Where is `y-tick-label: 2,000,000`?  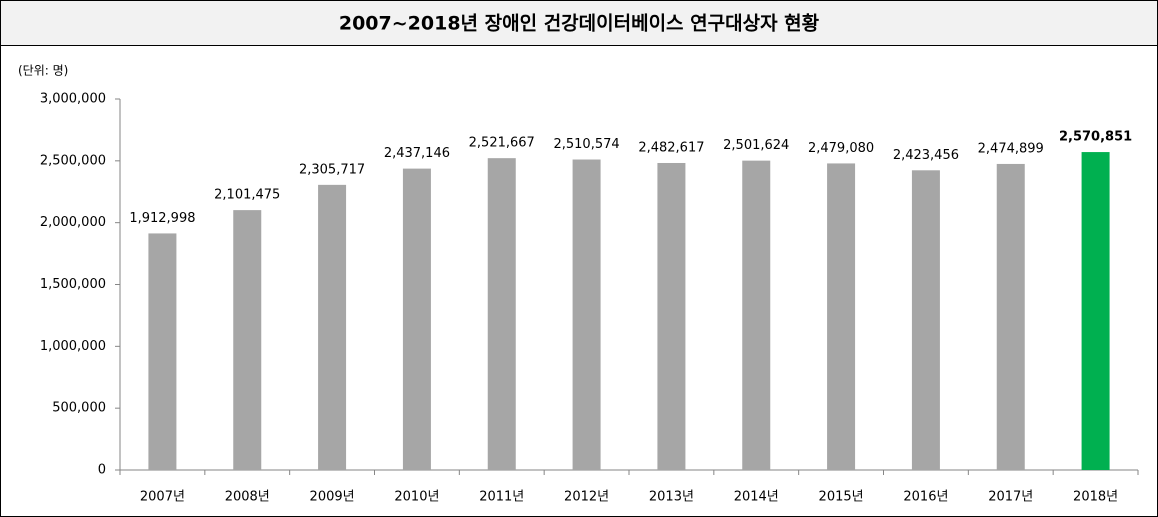
y-tick-label: 2,000,000 is located at coordinates (73, 222).